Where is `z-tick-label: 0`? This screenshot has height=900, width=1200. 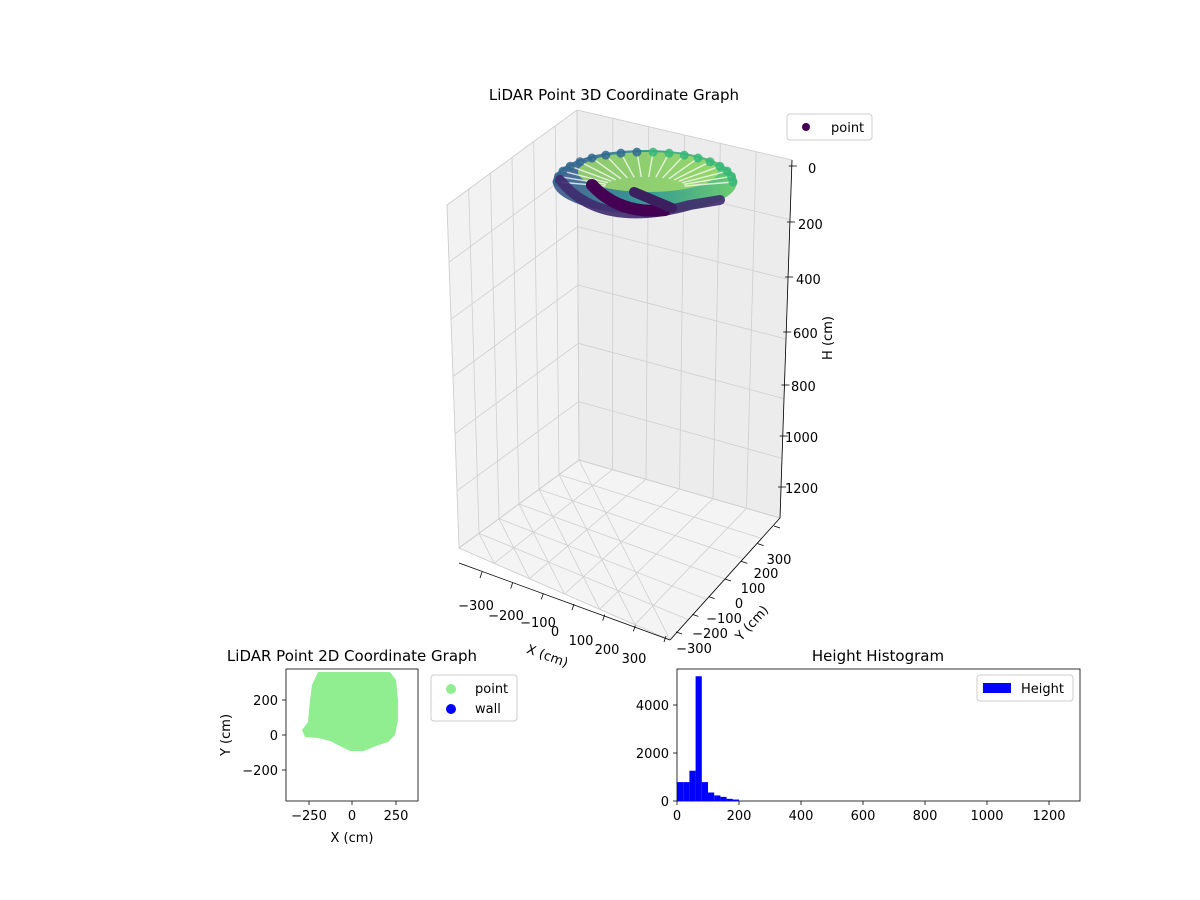 z-tick-label: 0 is located at coordinates (812, 169).